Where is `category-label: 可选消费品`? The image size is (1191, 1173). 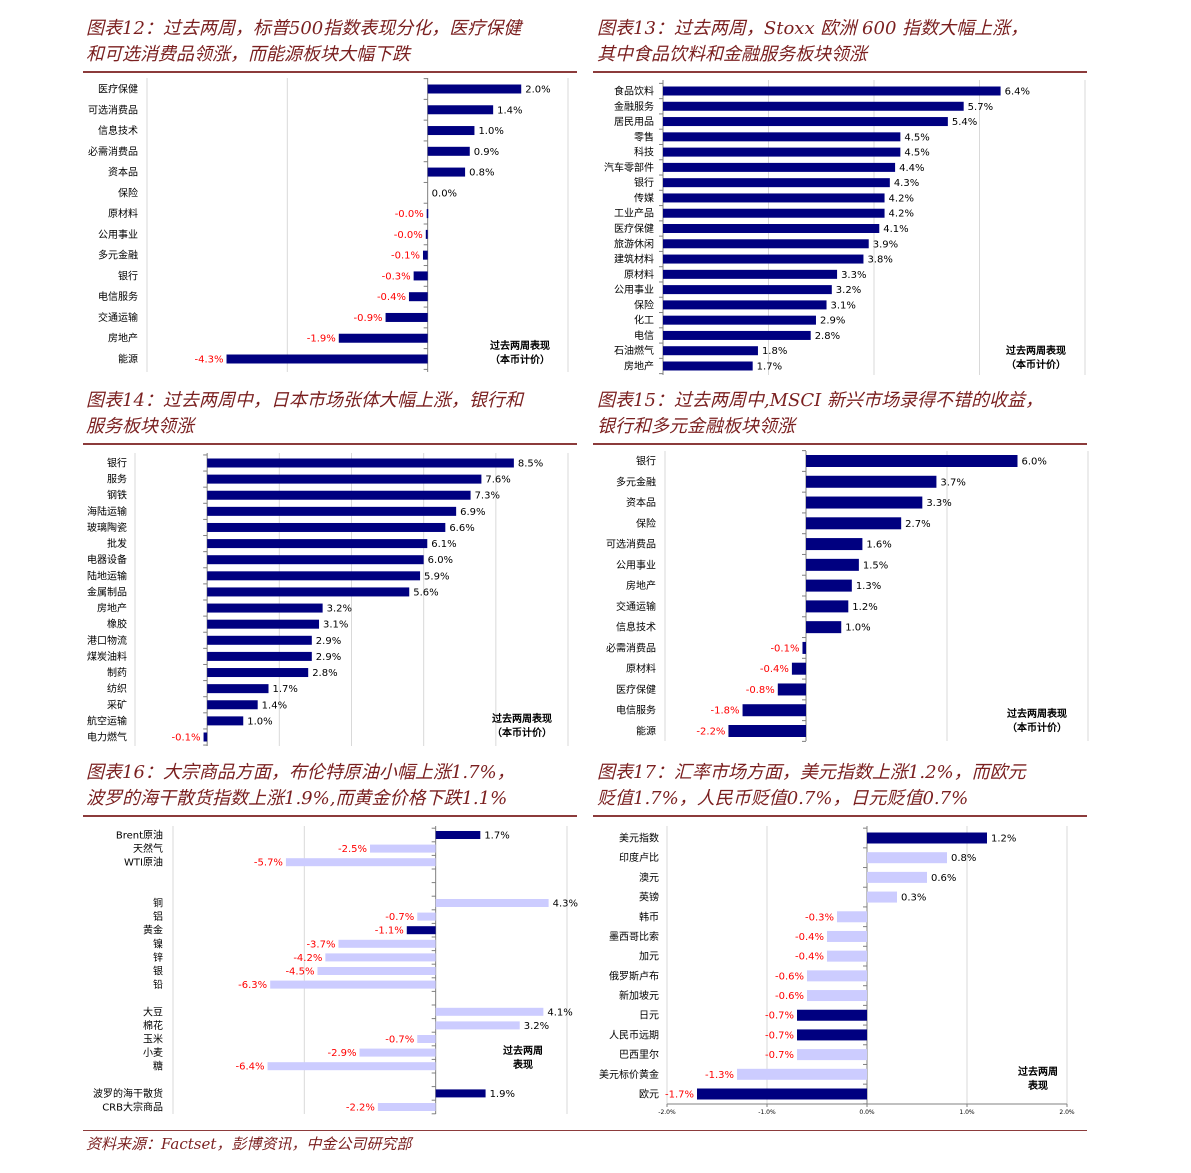
category-label: 可选消费品 is located at coordinates (113, 109).